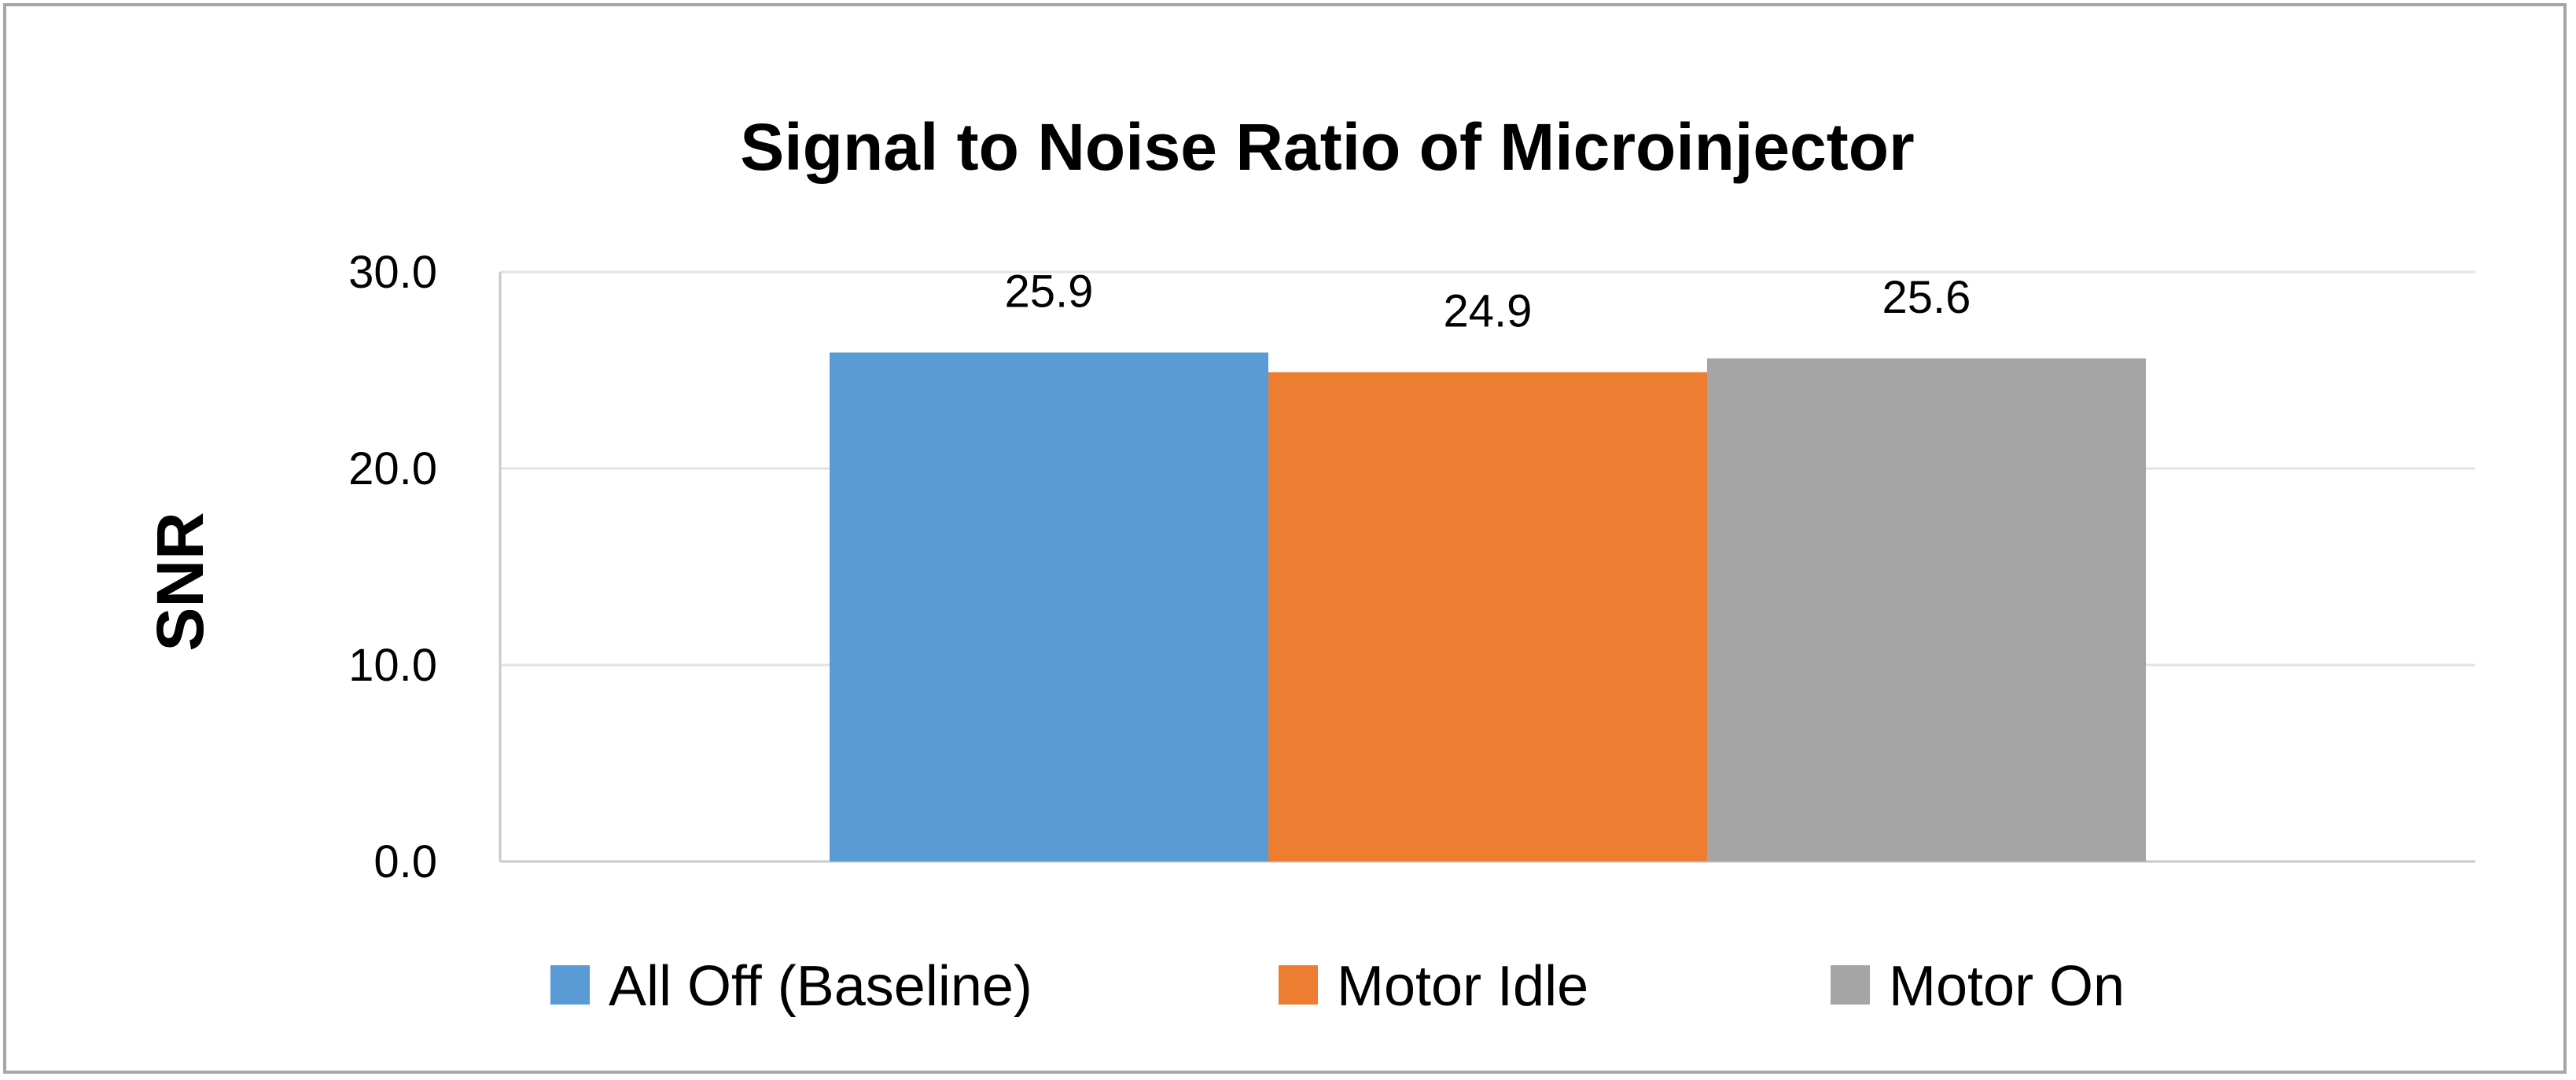  Describe the element at coordinates (1049, 292) in the screenshot. I see `data-label: 25.9` at that location.